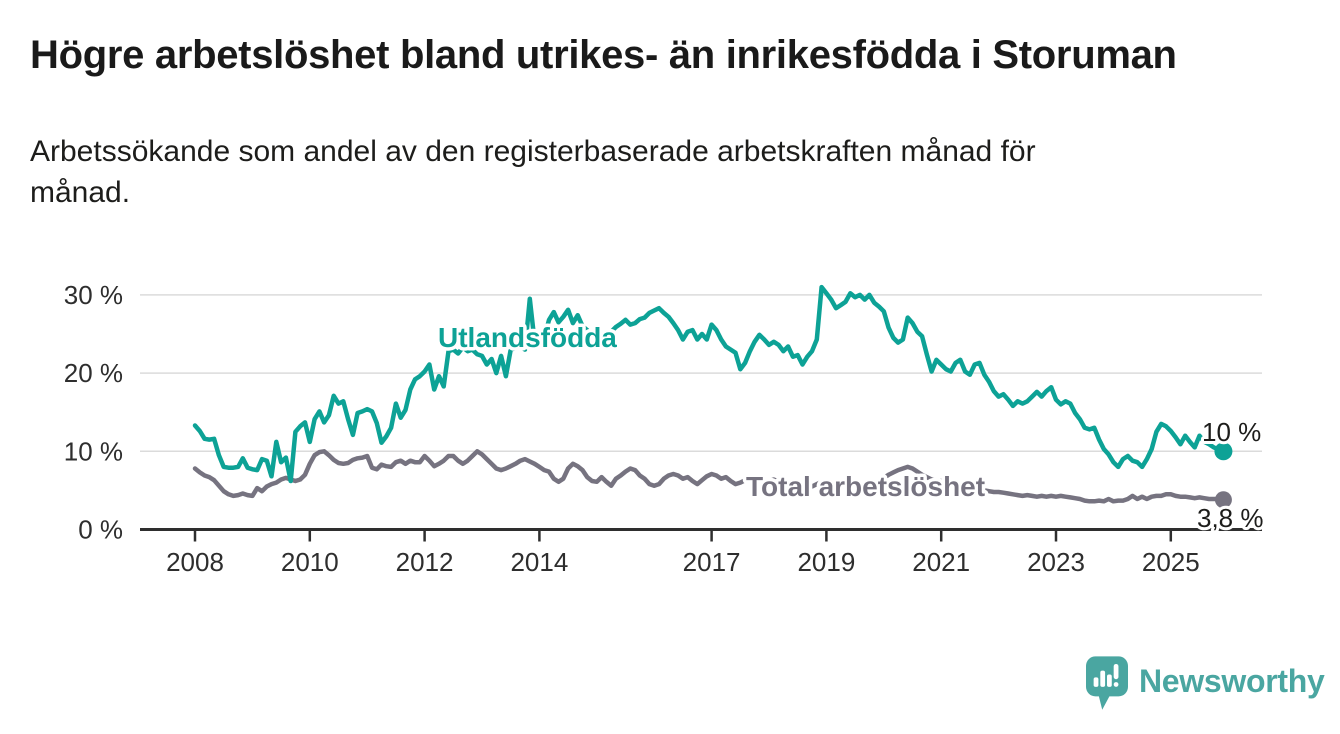  Describe the element at coordinates (1232, 681) in the screenshot. I see `newsworthy-brand-text: Newsworthy` at that location.